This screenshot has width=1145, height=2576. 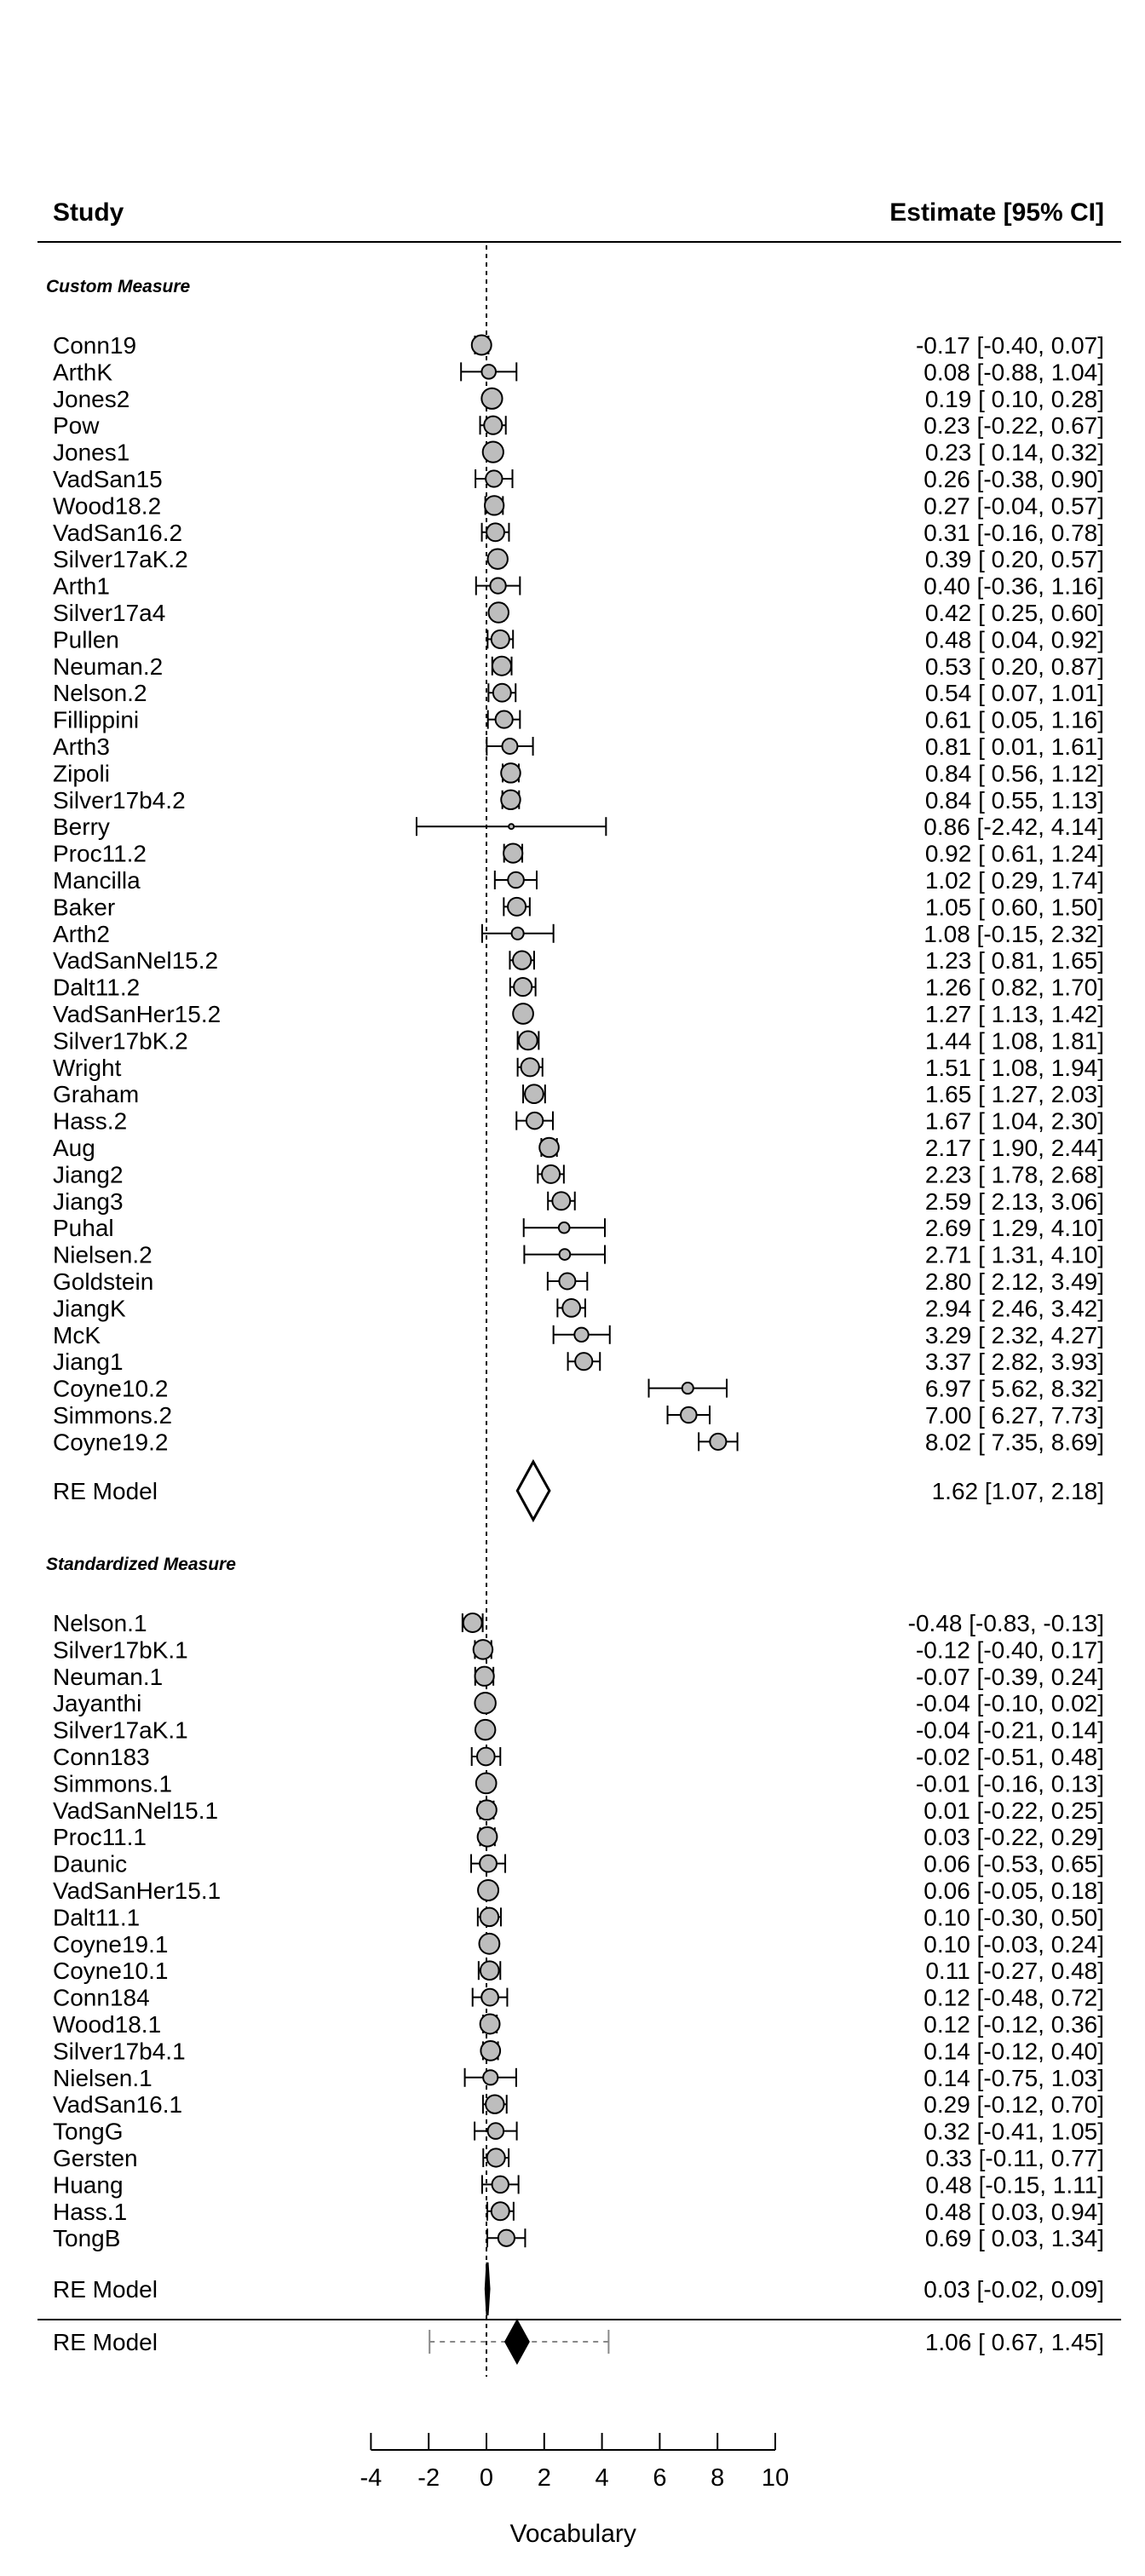 What do you see at coordinates (90, 1122) in the screenshot?
I see `study-label: Hass.2` at bounding box center [90, 1122].